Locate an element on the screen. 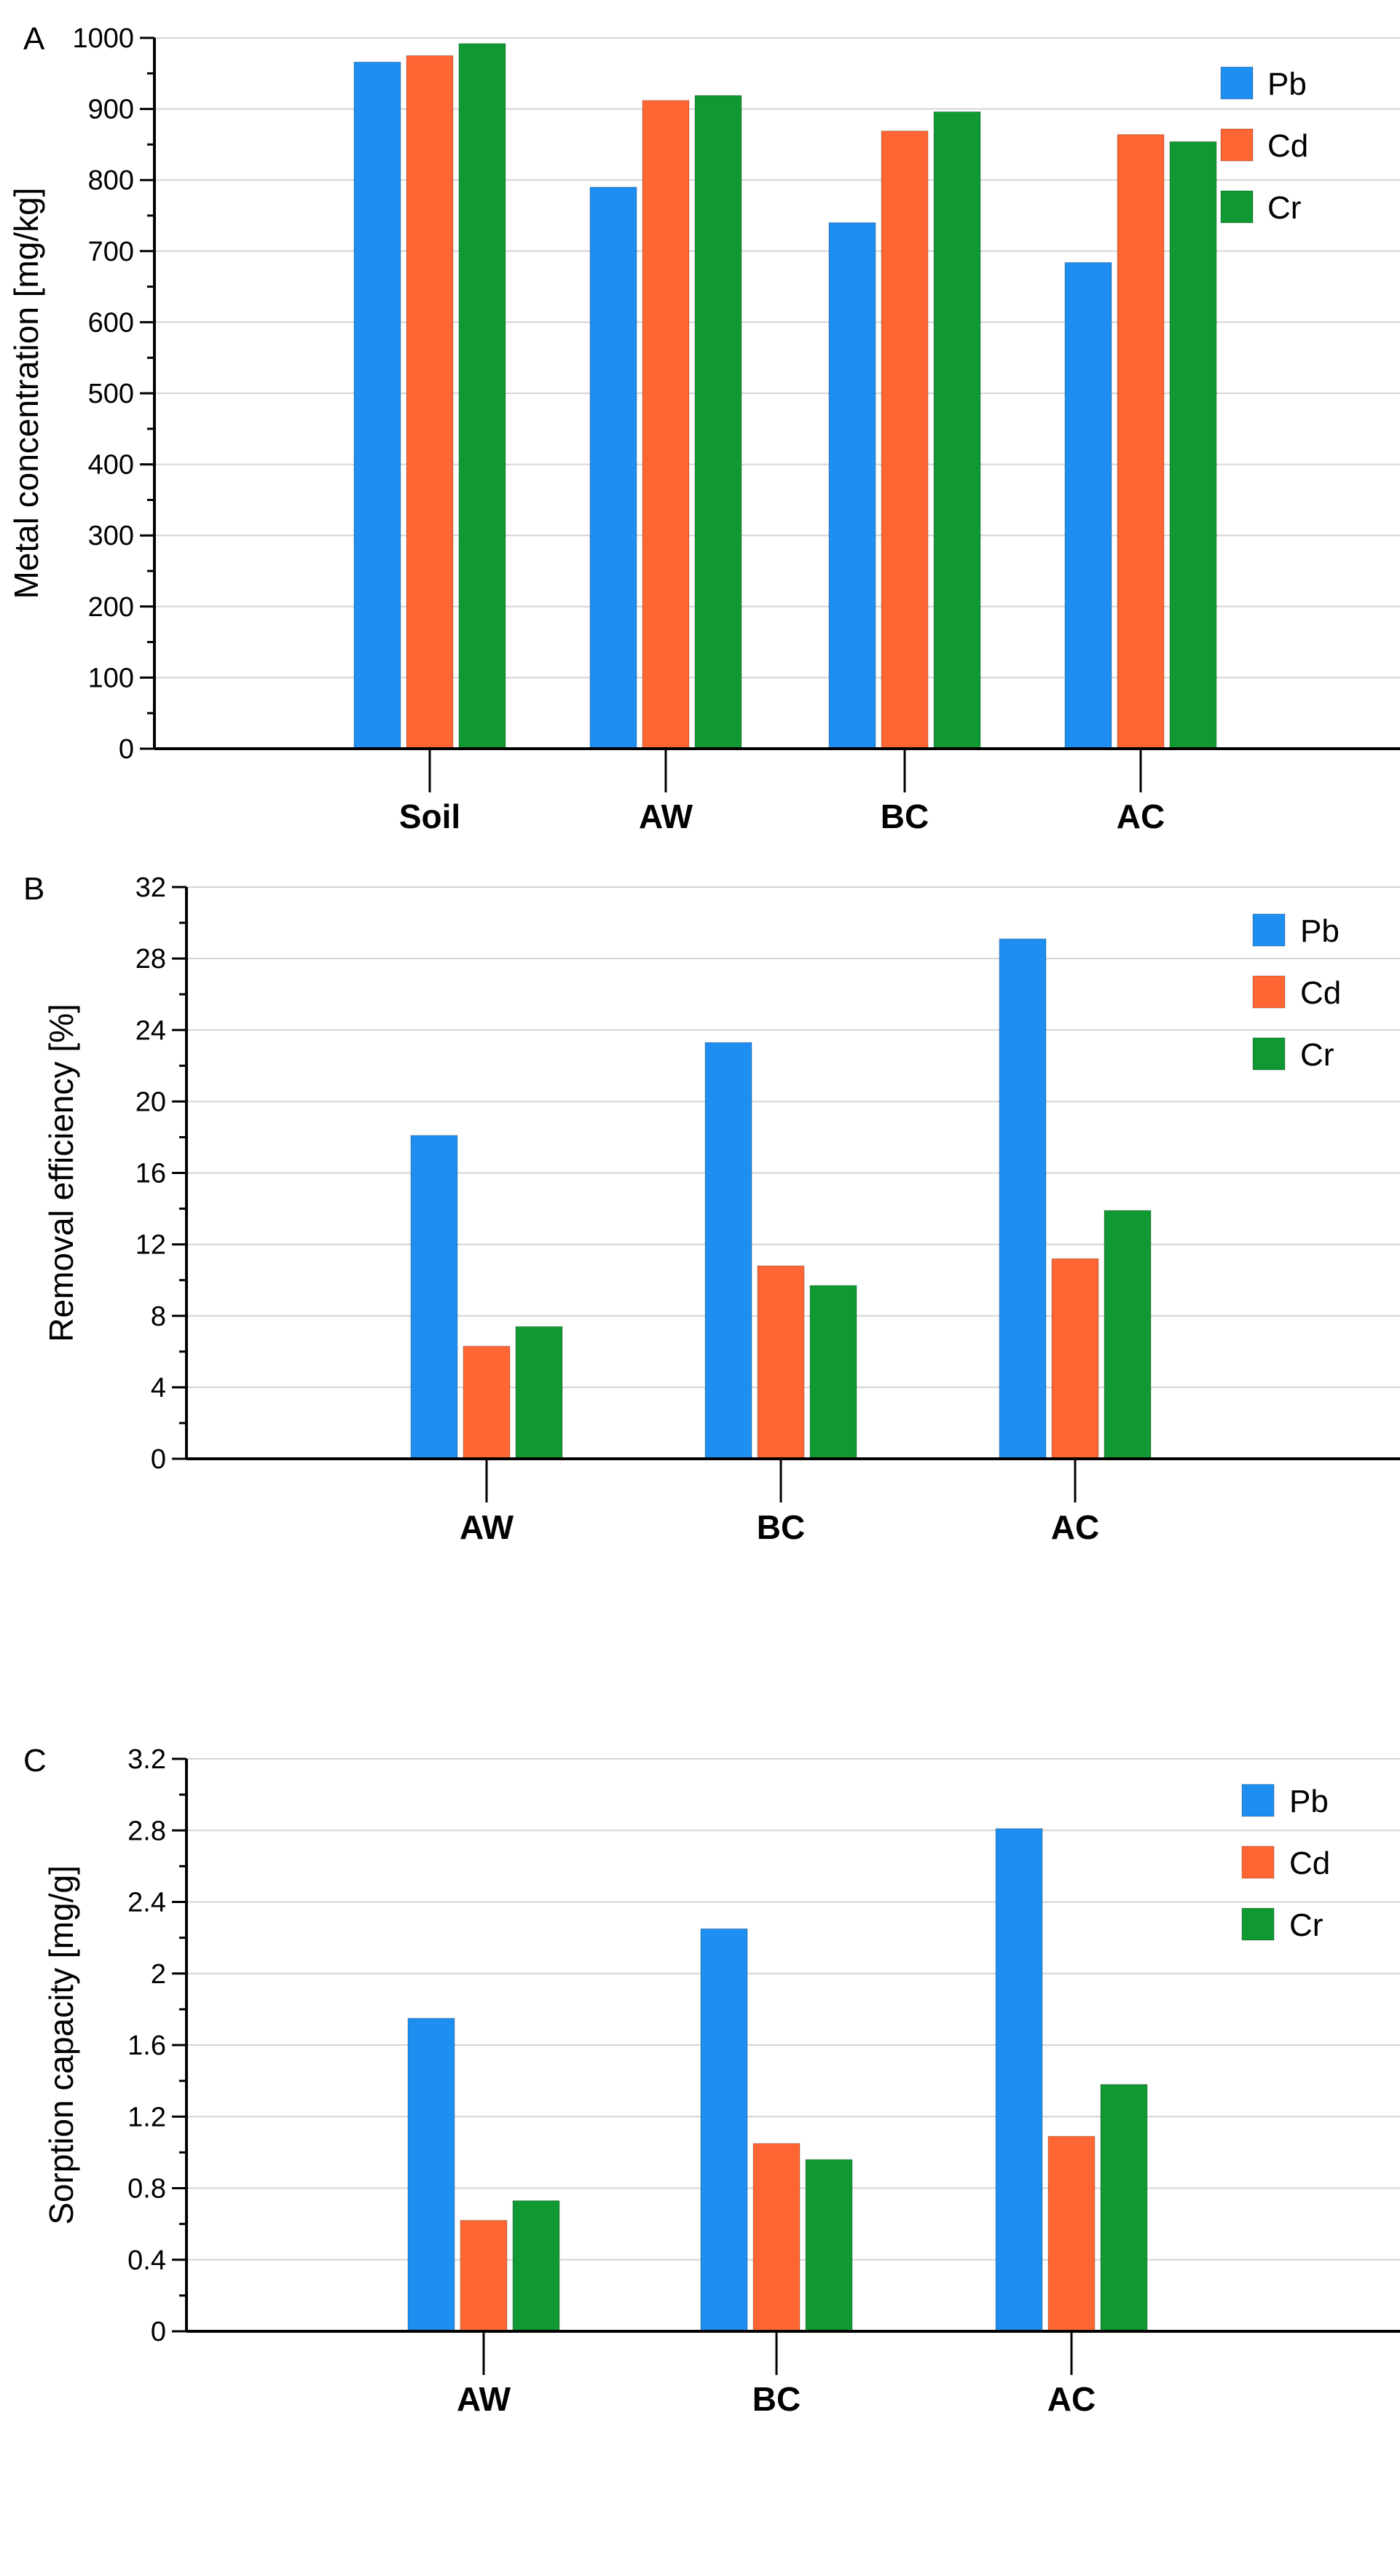  y-tick-label: 700 is located at coordinates (111, 252).